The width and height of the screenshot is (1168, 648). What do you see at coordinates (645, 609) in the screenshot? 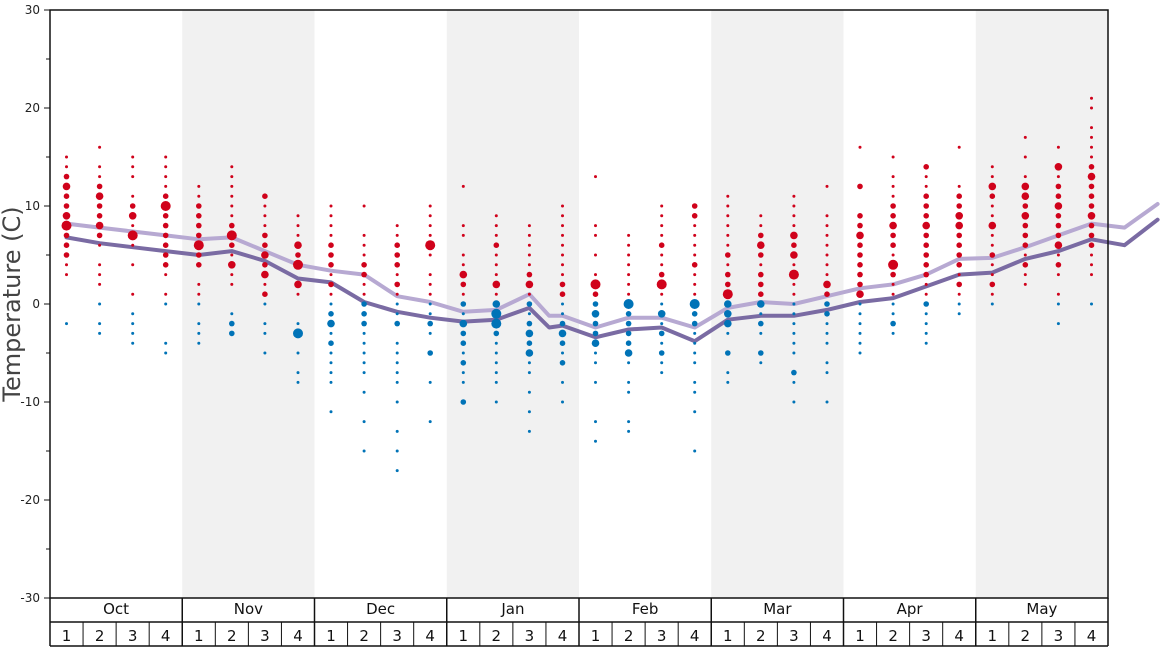
I see `month-label-feb: Feb` at bounding box center [645, 609].